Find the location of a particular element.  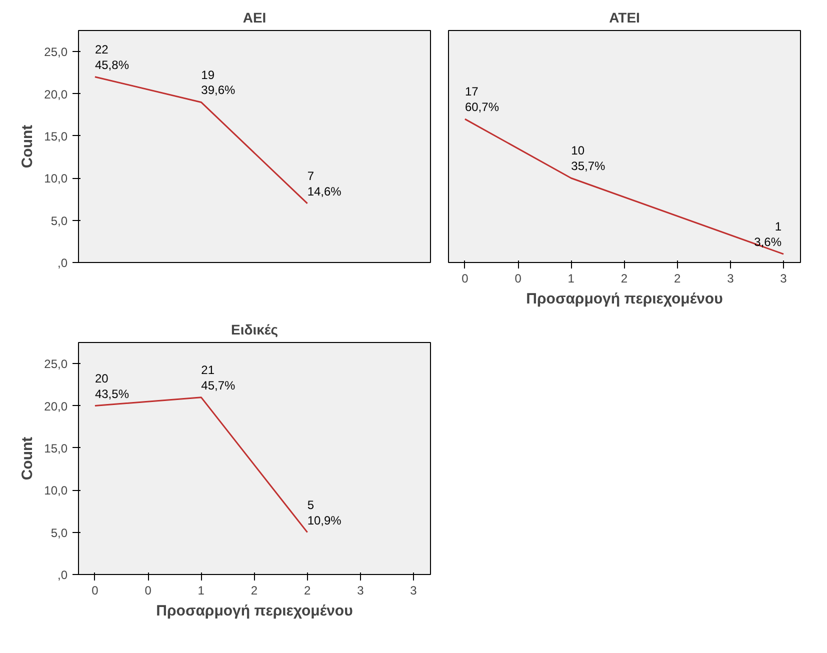

data-label: 17 60,7% is located at coordinates (482, 99).